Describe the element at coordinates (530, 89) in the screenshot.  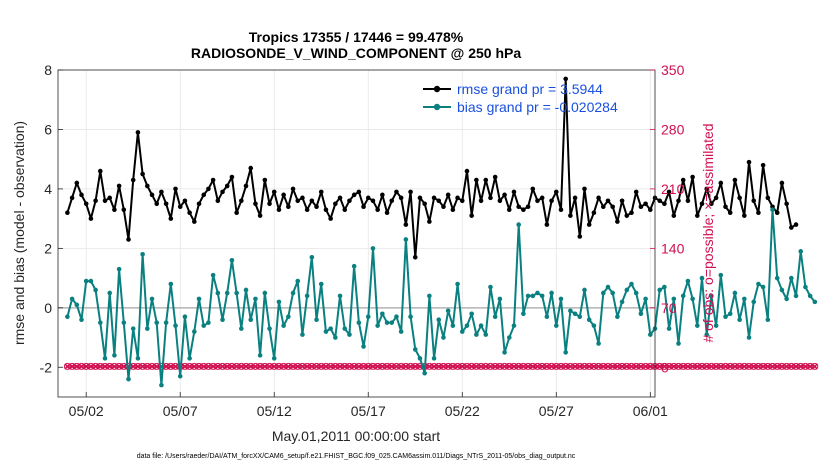
I see `legend-rmse-label: rmse grand pr = 3.5944` at that location.